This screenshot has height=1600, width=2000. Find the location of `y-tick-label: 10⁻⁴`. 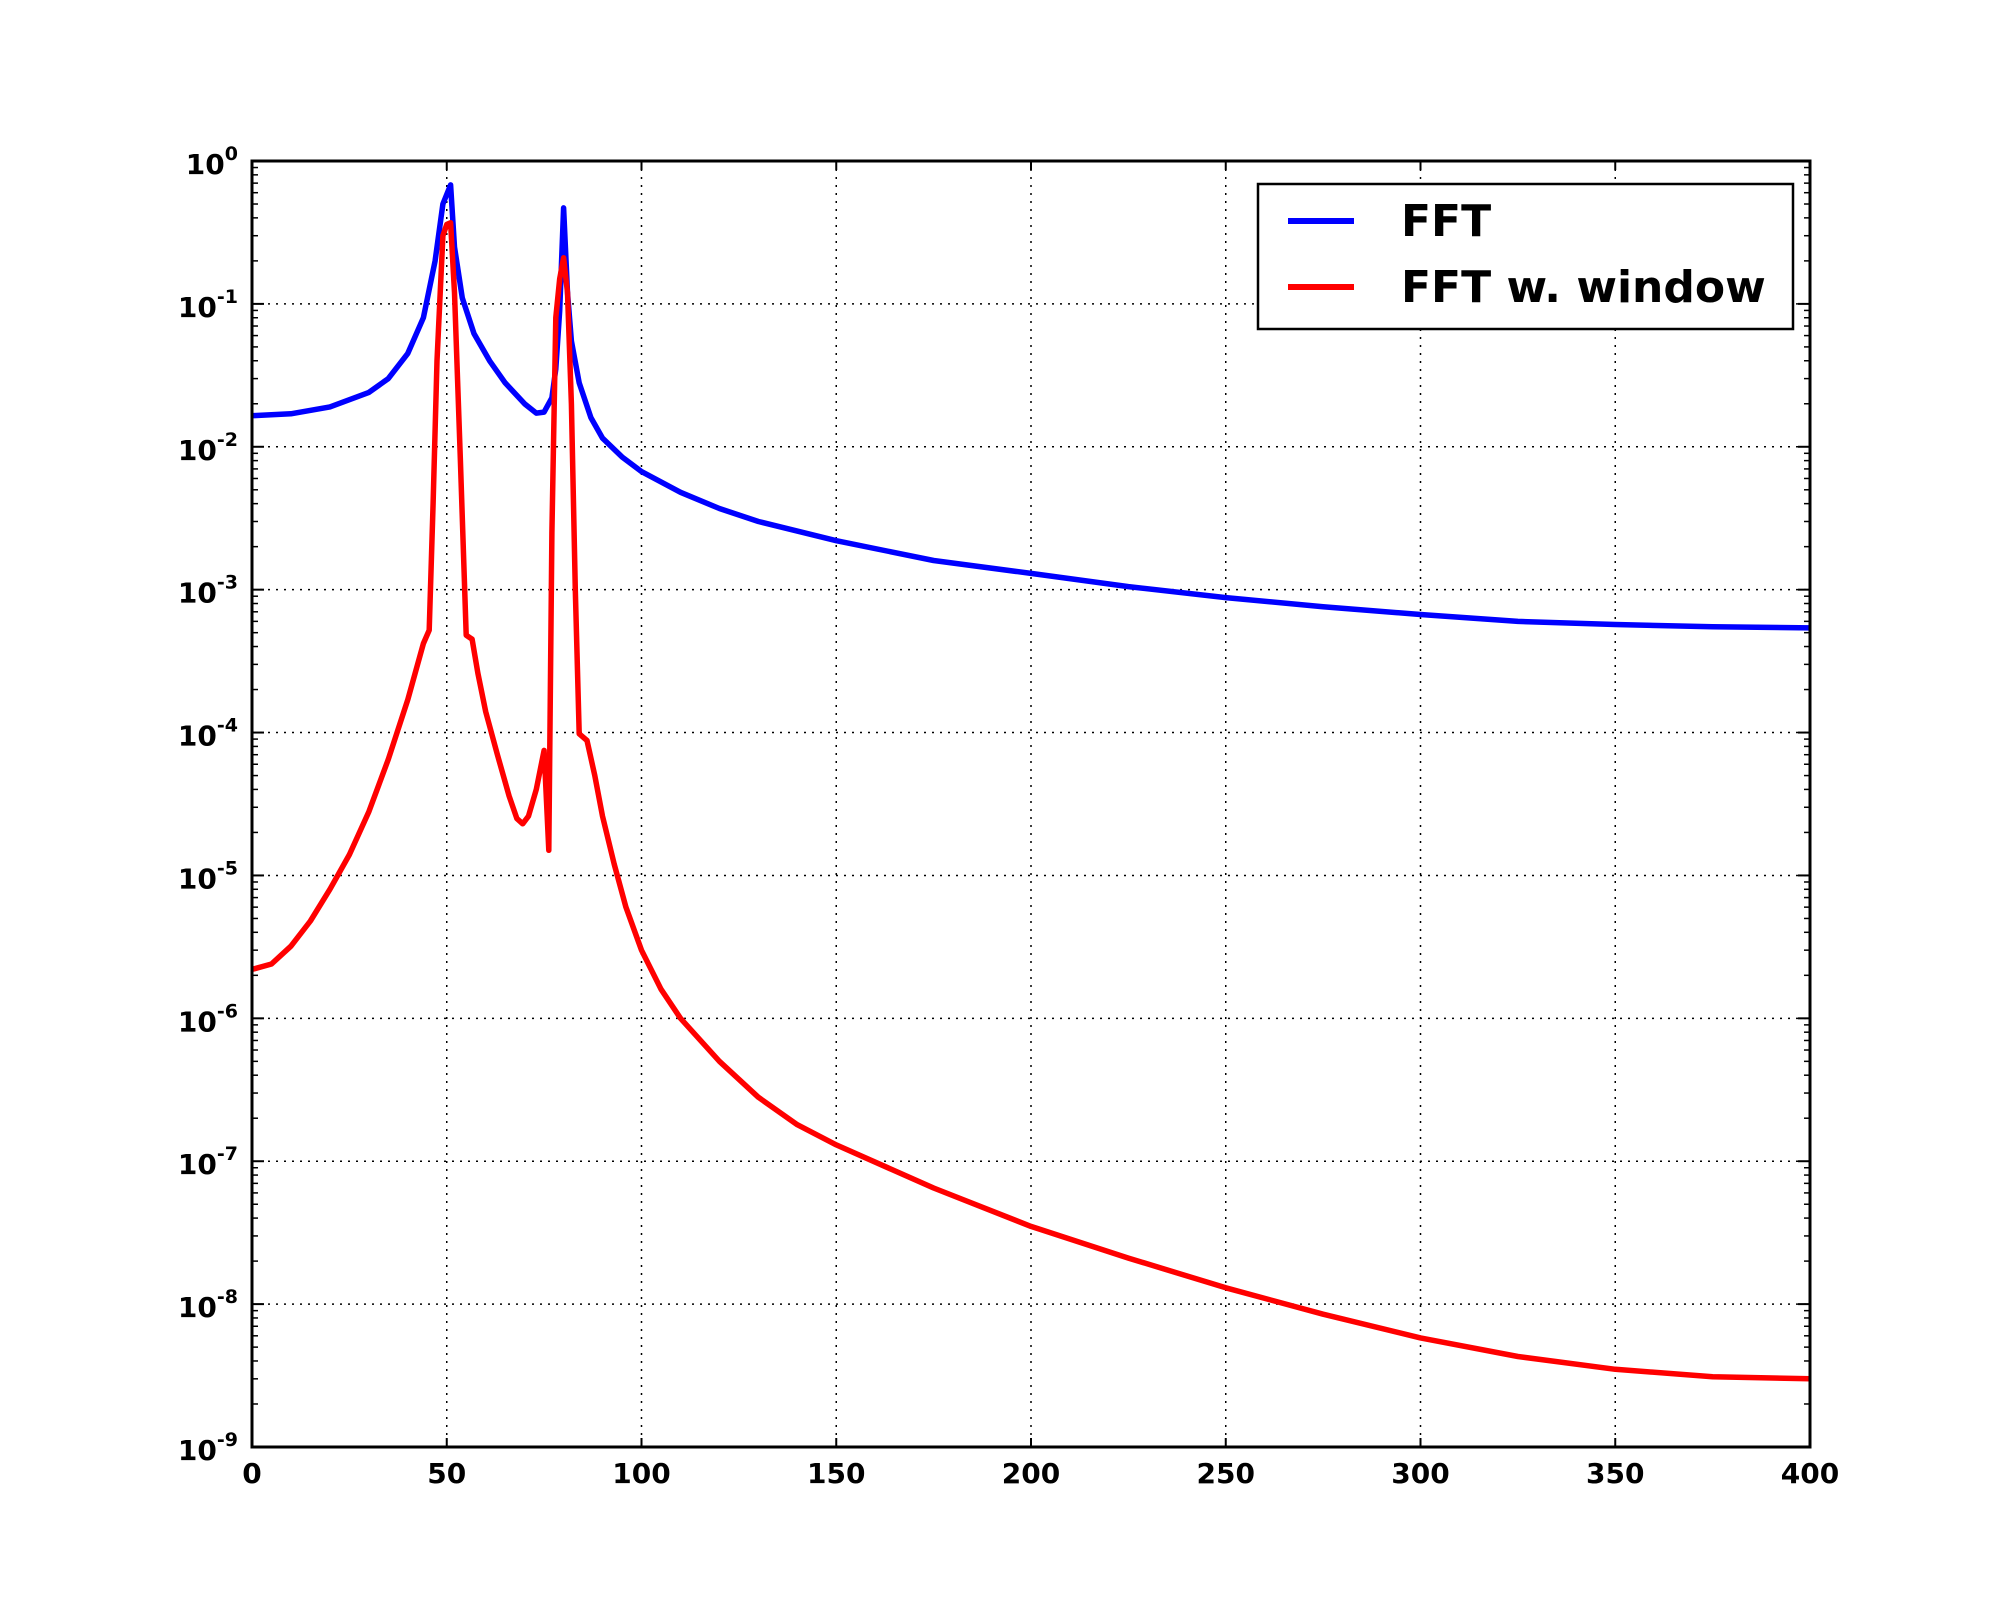

y-tick-label: 10⁻⁴ is located at coordinates (208, 734).